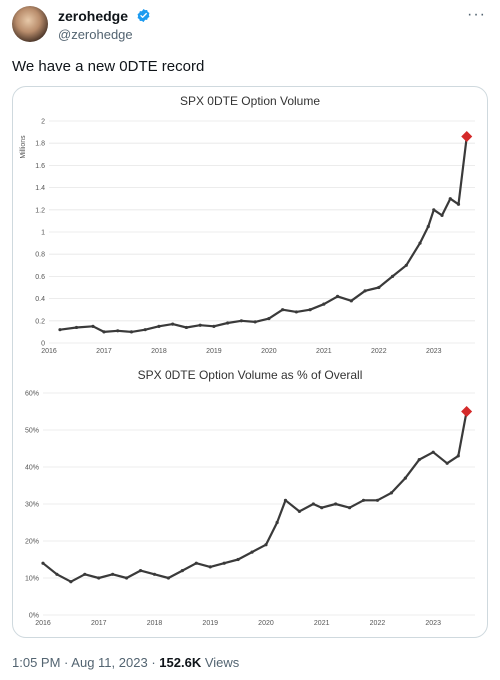  Describe the element at coordinates (250, 375) in the screenshot. I see `chart-title: SPX 0DTE Option Volume as % of Overall` at that location.